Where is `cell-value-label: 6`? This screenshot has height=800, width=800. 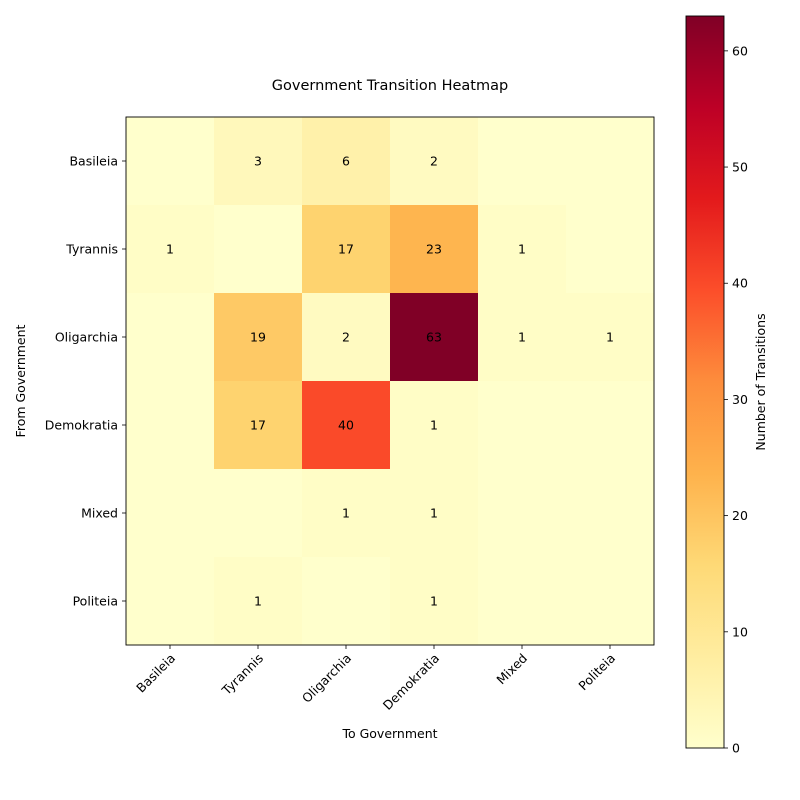 cell-value-label: 6 is located at coordinates (346, 161).